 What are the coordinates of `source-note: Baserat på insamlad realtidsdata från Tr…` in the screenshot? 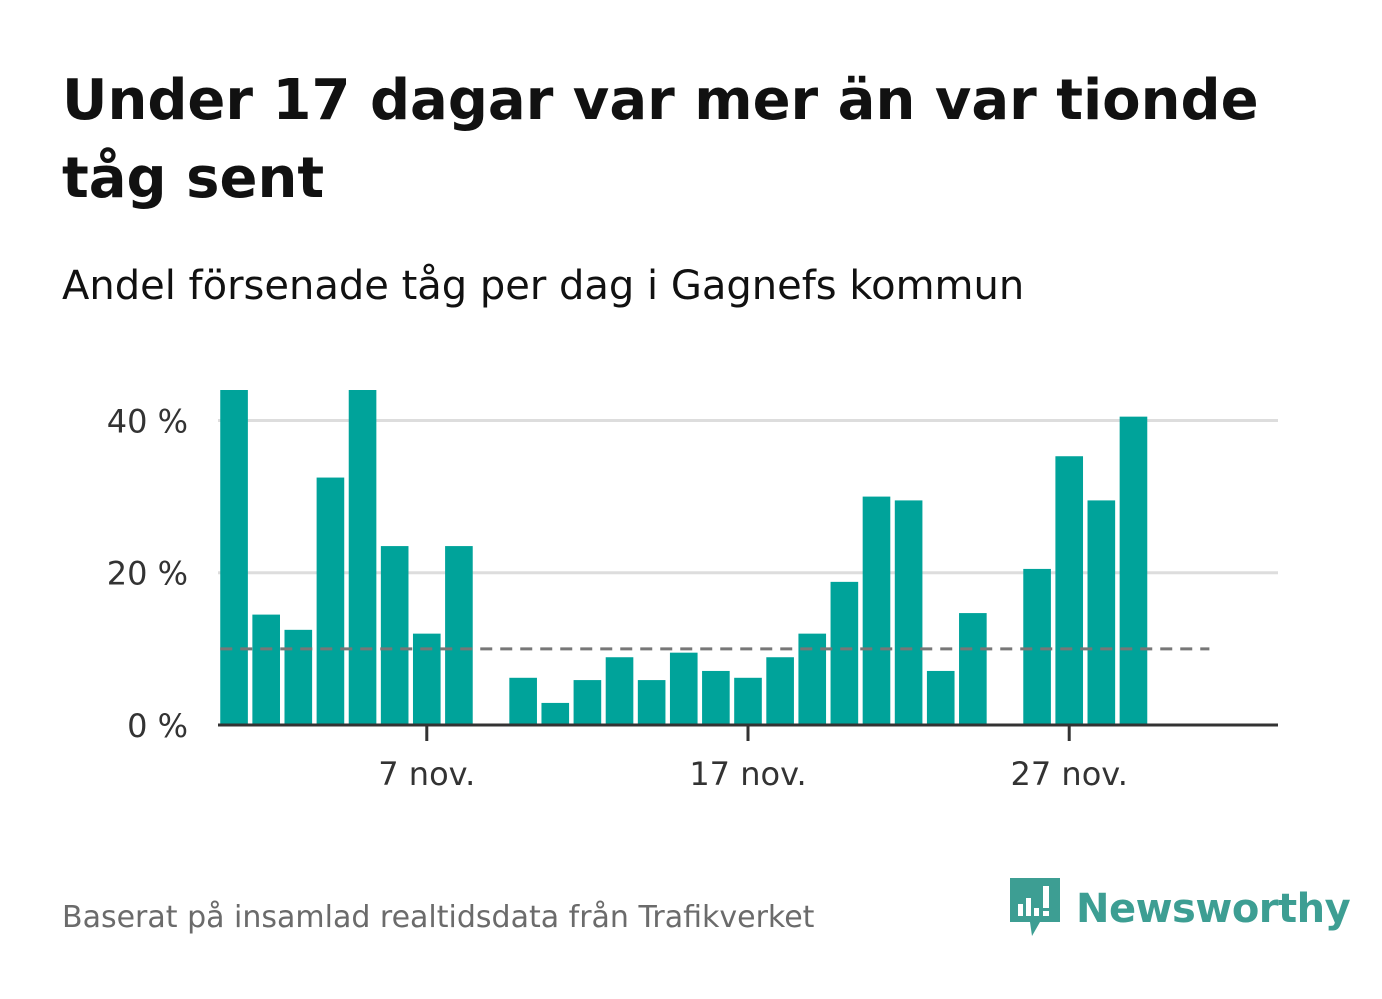 It's located at (438, 917).